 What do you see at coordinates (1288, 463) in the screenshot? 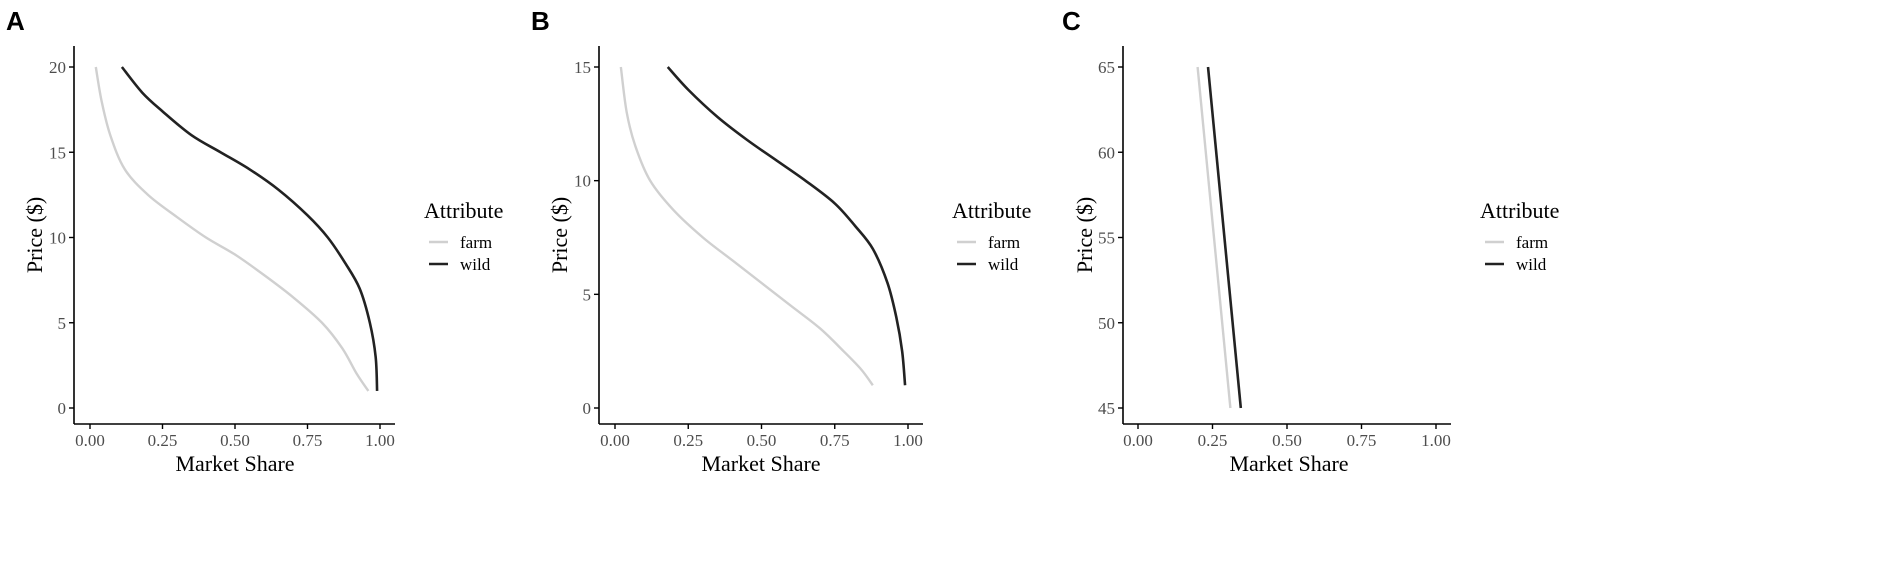
I see `panel-c-x-axis-title: Market Share` at bounding box center [1288, 463].